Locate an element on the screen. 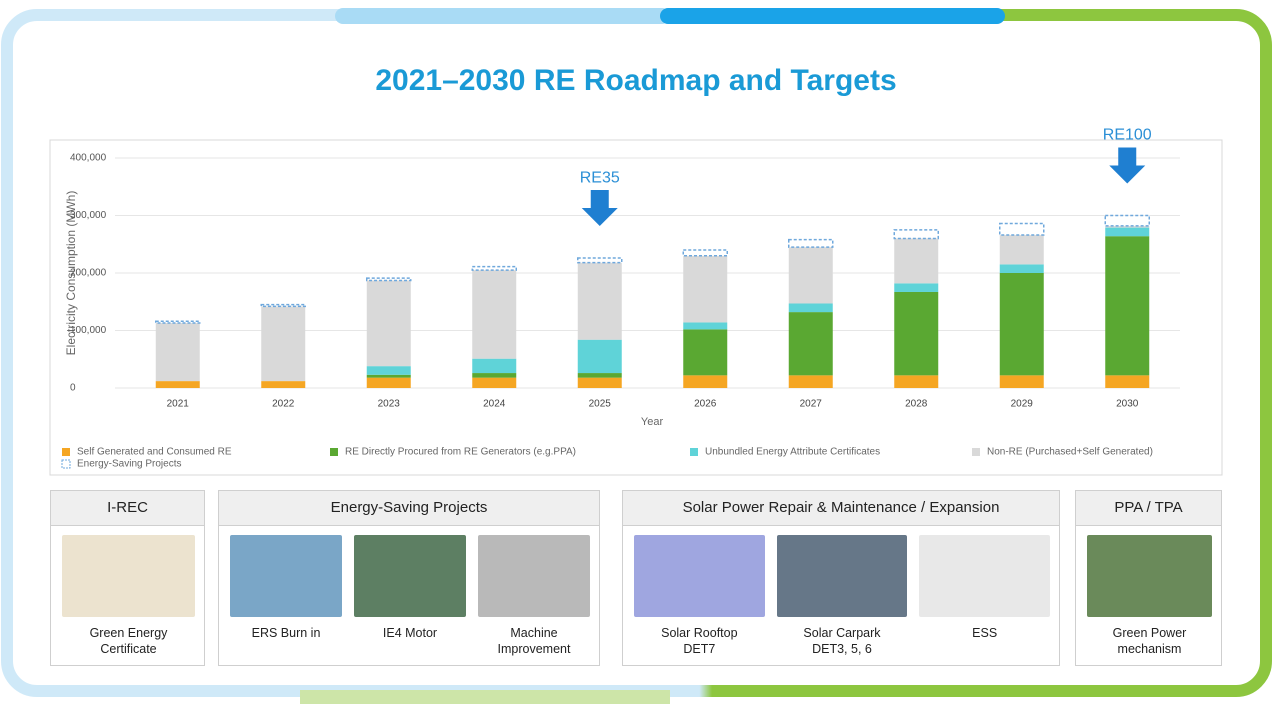  annotation: RE100 is located at coordinates (1127, 135).